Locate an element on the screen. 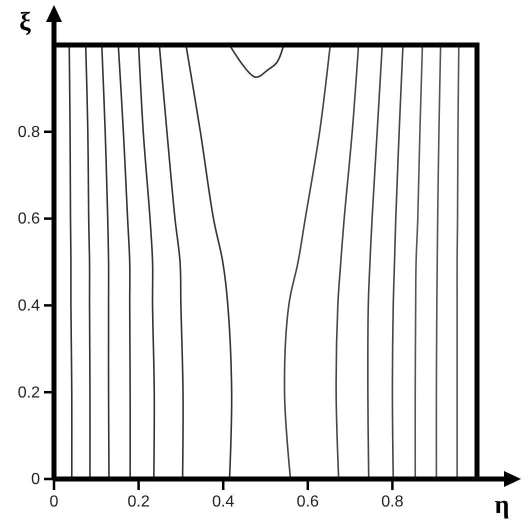 Image resolution: width=527 pixels, height=524 pixels. x-tick-label: 0.6 is located at coordinates (308, 501).